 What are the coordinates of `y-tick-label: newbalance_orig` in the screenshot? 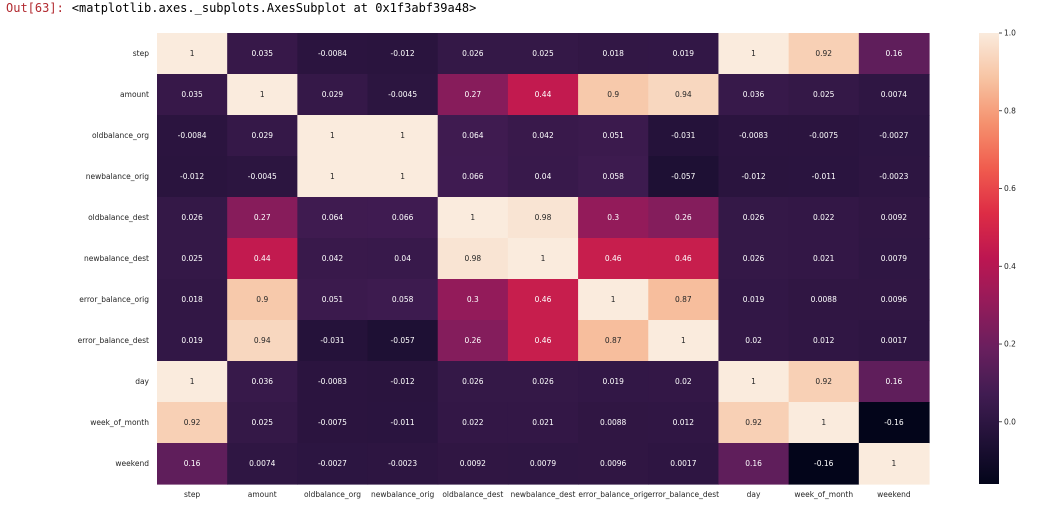 It's located at (118, 176).